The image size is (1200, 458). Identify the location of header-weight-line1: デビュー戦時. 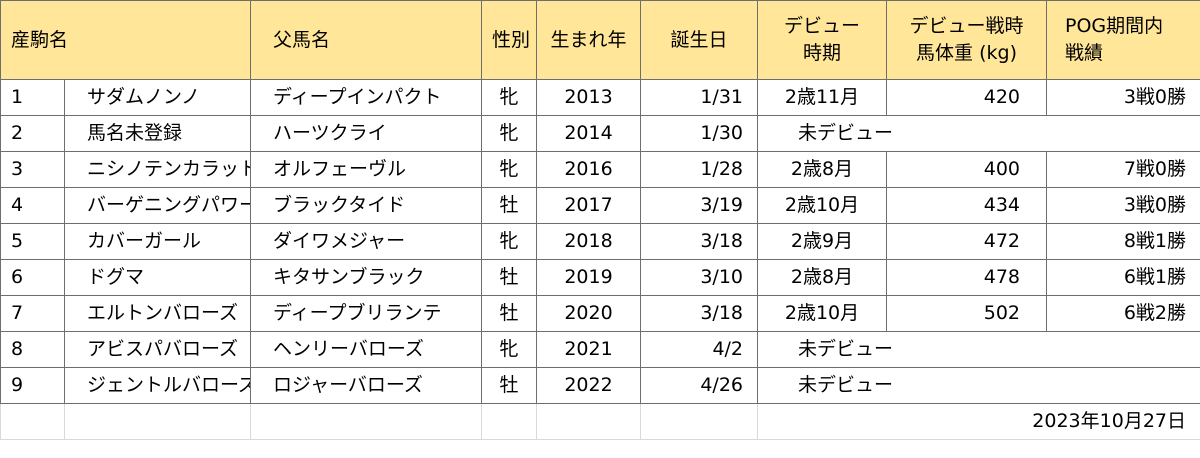
(966, 26).